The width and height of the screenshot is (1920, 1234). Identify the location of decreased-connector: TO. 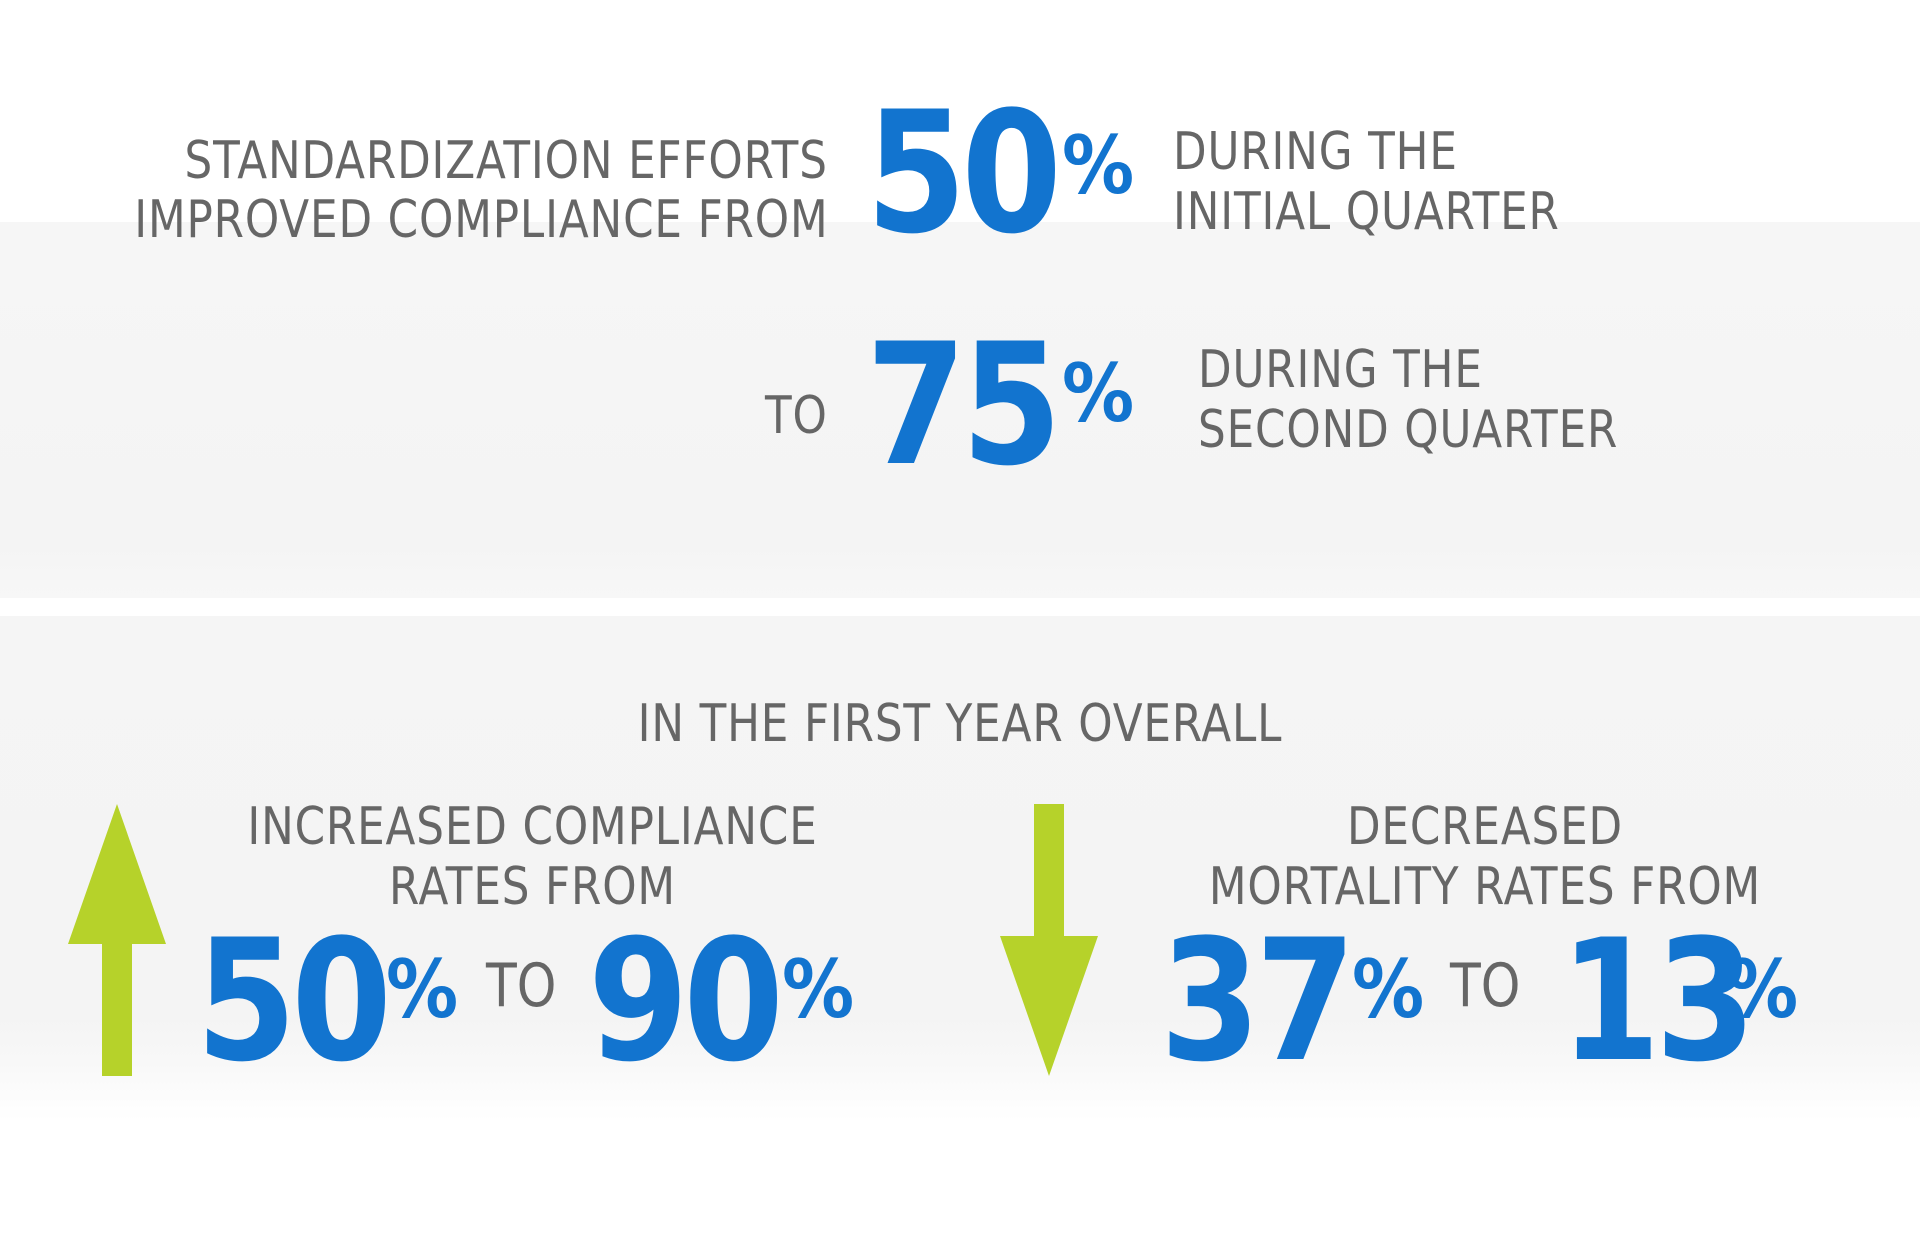
(1485, 986).